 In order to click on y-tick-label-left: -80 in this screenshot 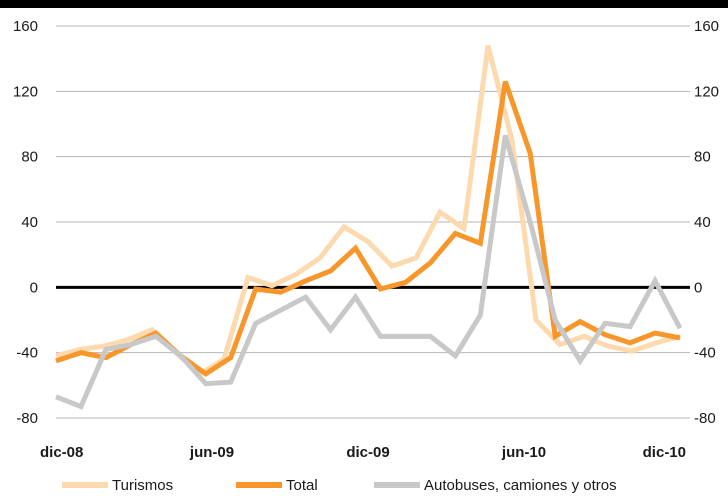, I will do `click(27, 418)`.